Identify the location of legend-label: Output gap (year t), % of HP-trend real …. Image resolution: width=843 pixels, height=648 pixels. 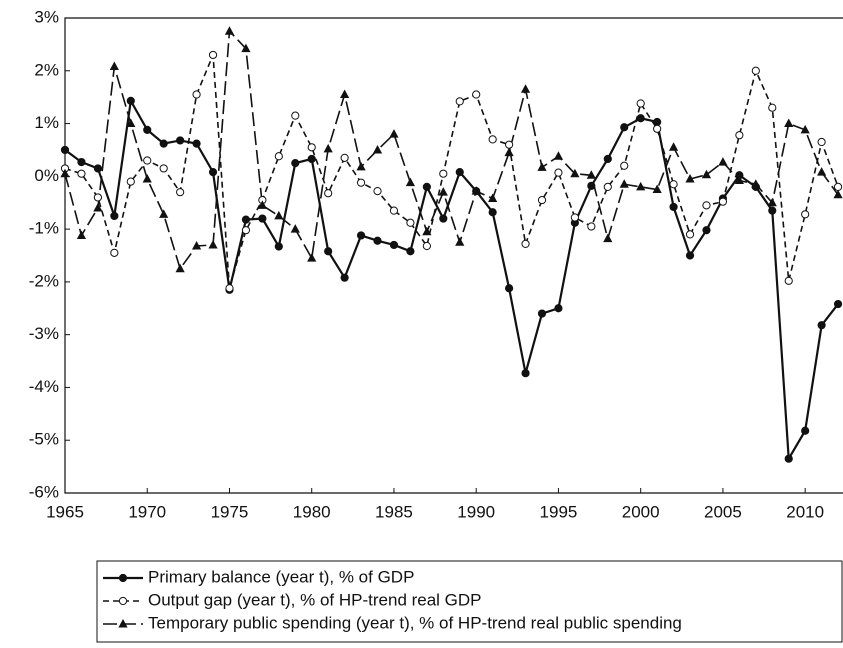
(315, 599).